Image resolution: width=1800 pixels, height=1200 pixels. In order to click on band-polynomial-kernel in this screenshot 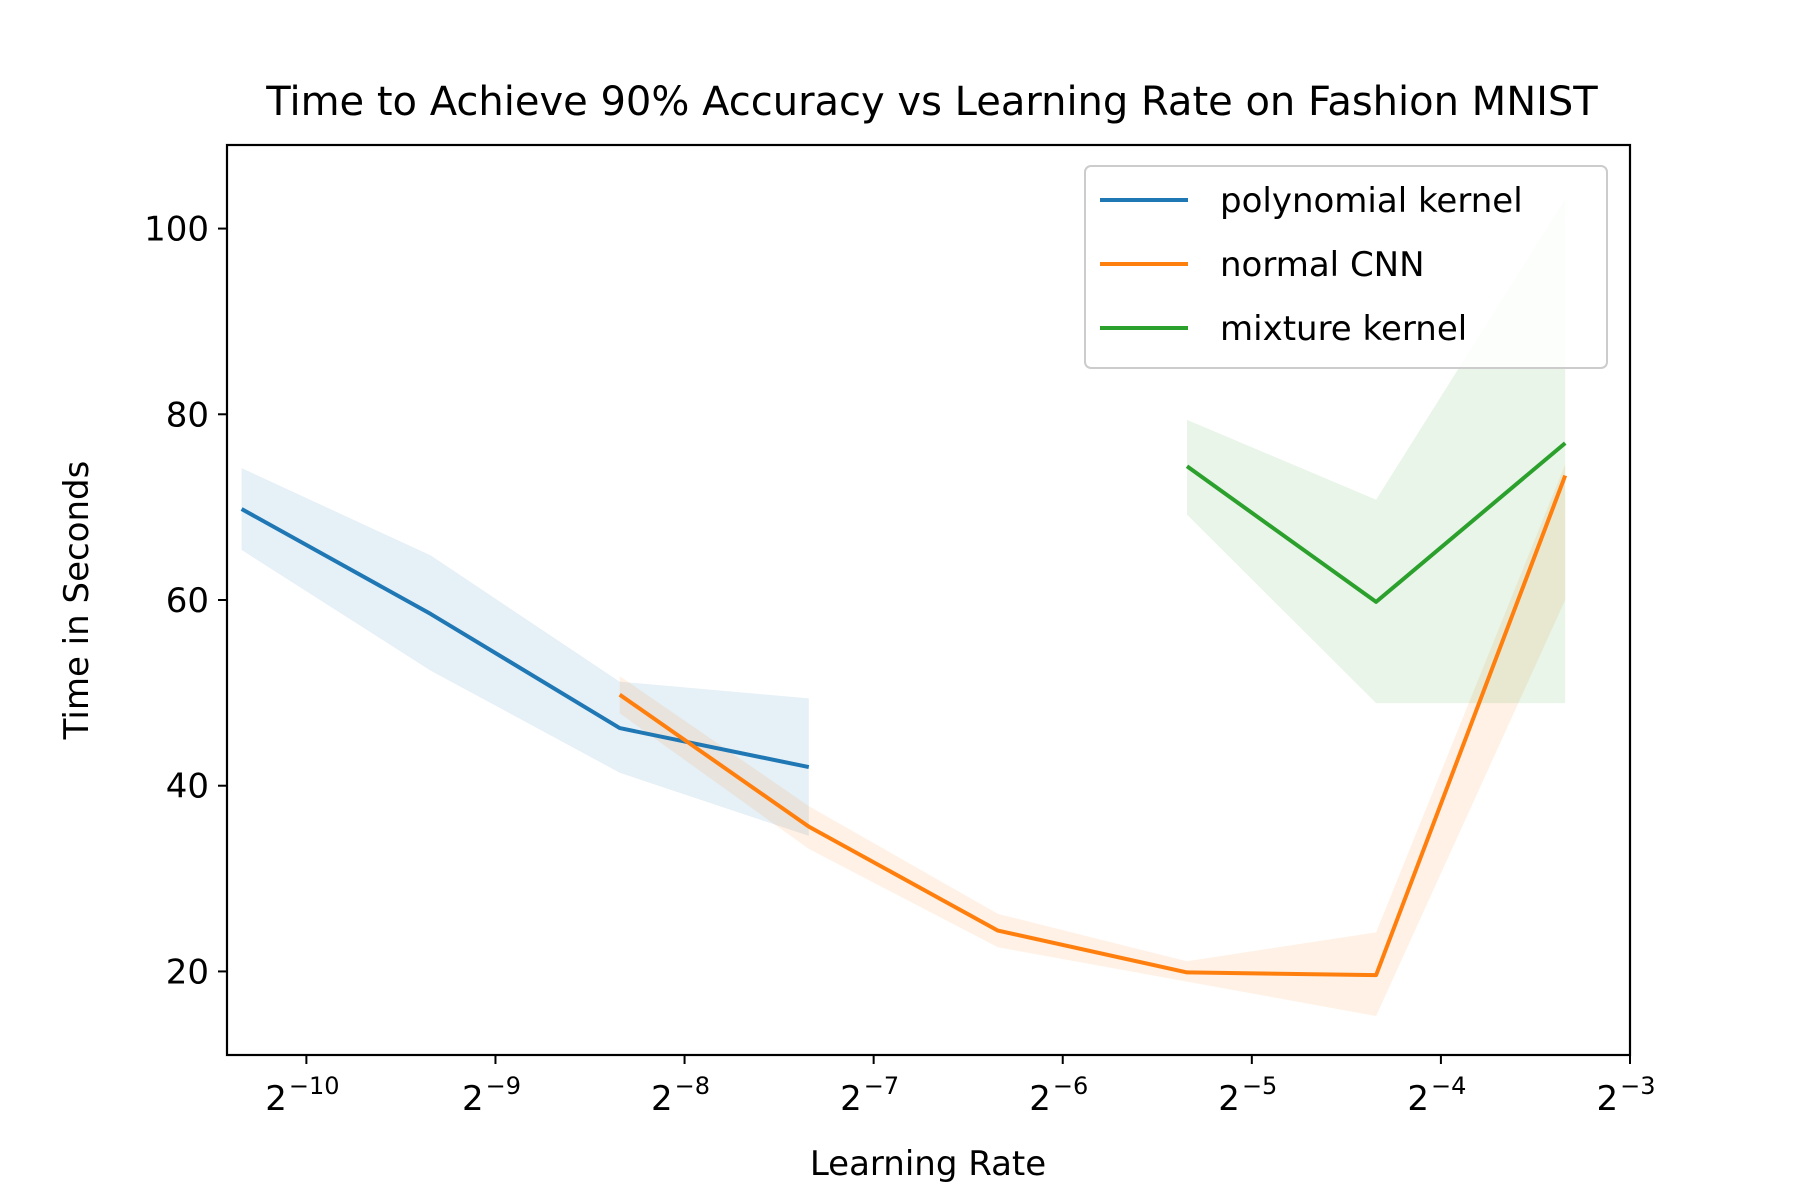, I will do `click(525, 652)`.